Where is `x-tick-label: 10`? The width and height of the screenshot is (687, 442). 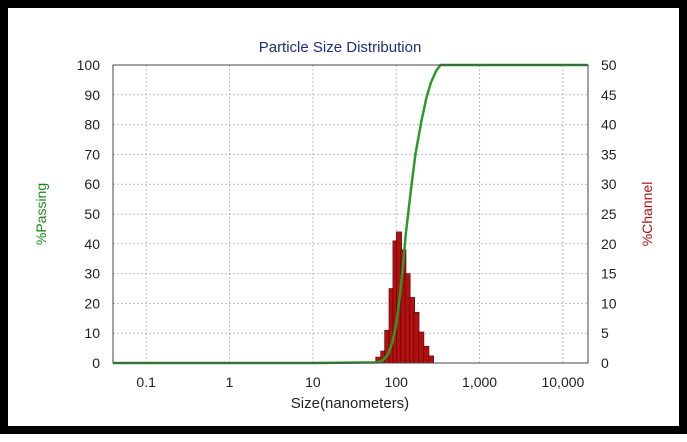 x-tick-label: 10 is located at coordinates (313, 382).